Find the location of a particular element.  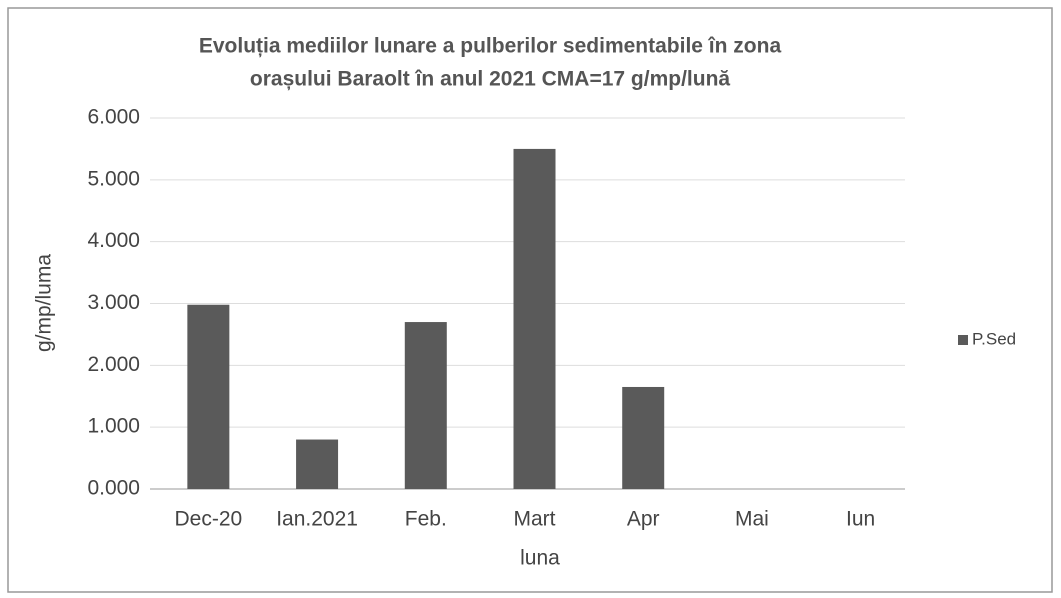

x-tick-label: Mart is located at coordinates (535, 519).